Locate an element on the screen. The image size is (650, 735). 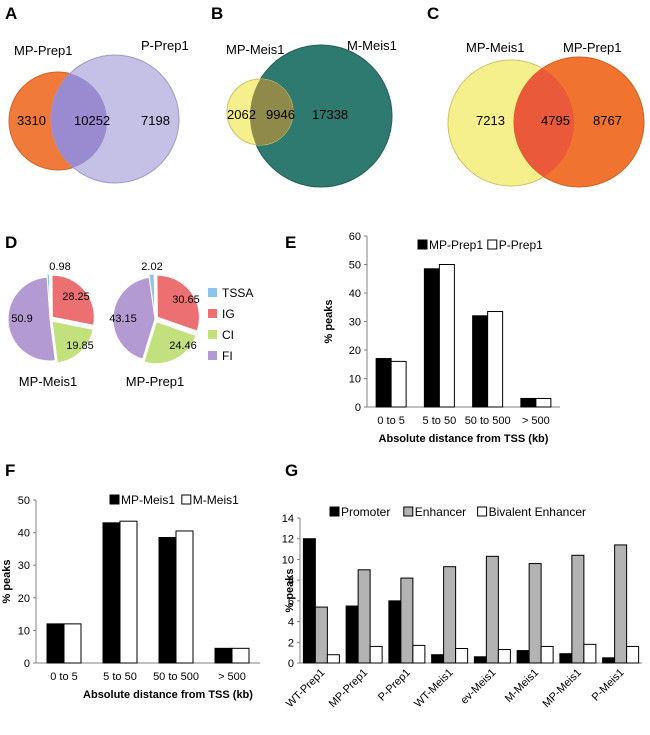
venn-left-count: 7213 is located at coordinates (490, 120).